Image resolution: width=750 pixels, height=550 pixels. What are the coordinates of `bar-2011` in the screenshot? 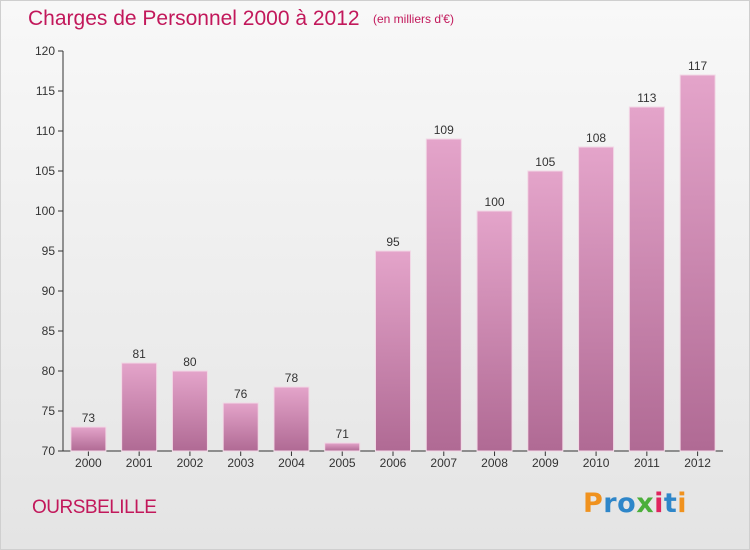 It's located at (646, 279).